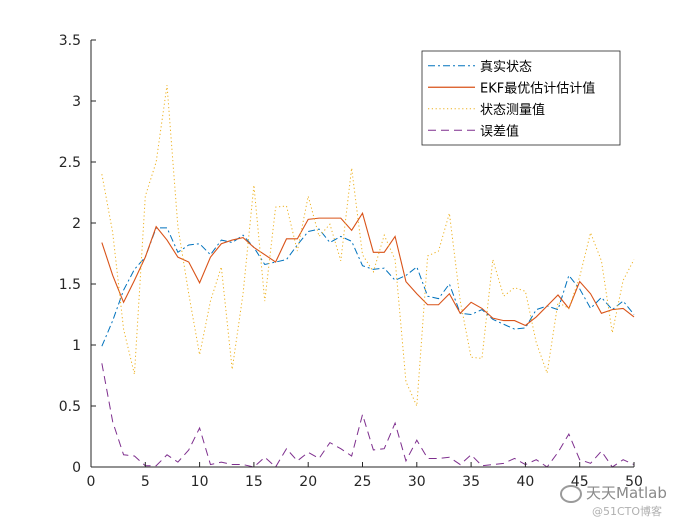  Describe the element at coordinates (76, 102) in the screenshot. I see `y-tick-label: 3` at that location.